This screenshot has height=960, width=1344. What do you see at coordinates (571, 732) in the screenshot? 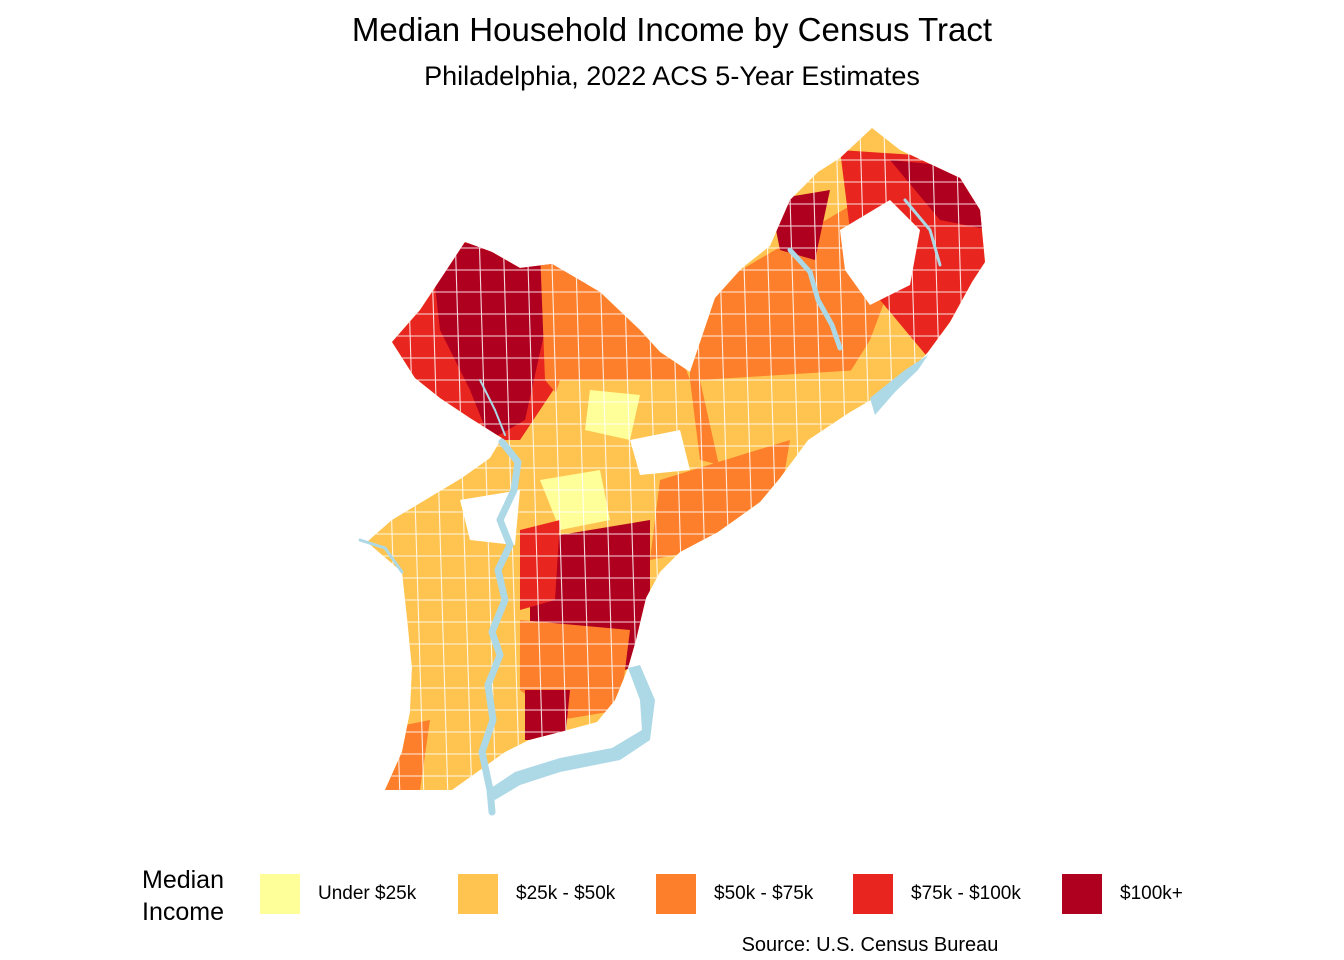
I see `delaware-river-south` at bounding box center [571, 732].